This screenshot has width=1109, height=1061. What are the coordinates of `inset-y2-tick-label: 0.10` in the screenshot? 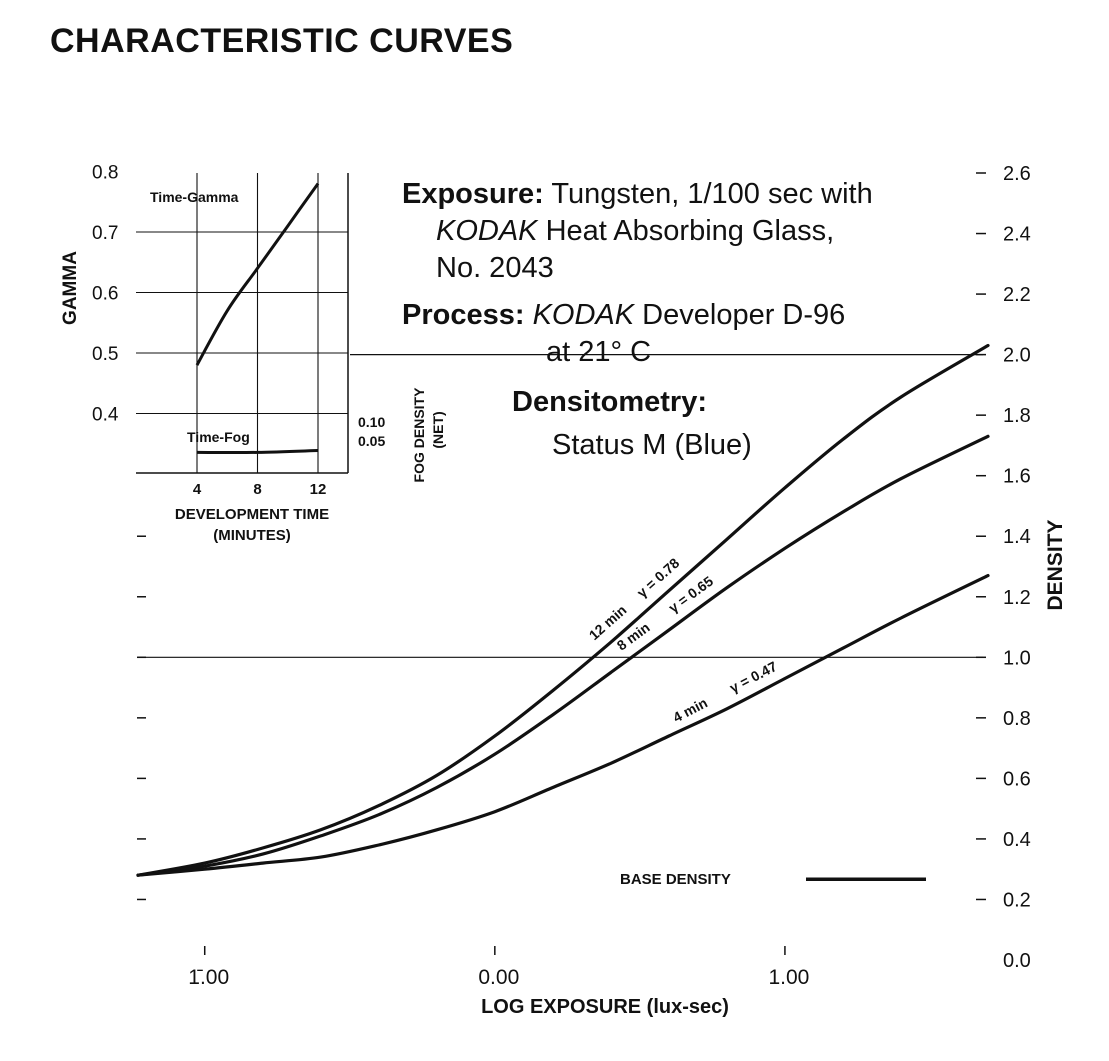 It's located at (371, 422).